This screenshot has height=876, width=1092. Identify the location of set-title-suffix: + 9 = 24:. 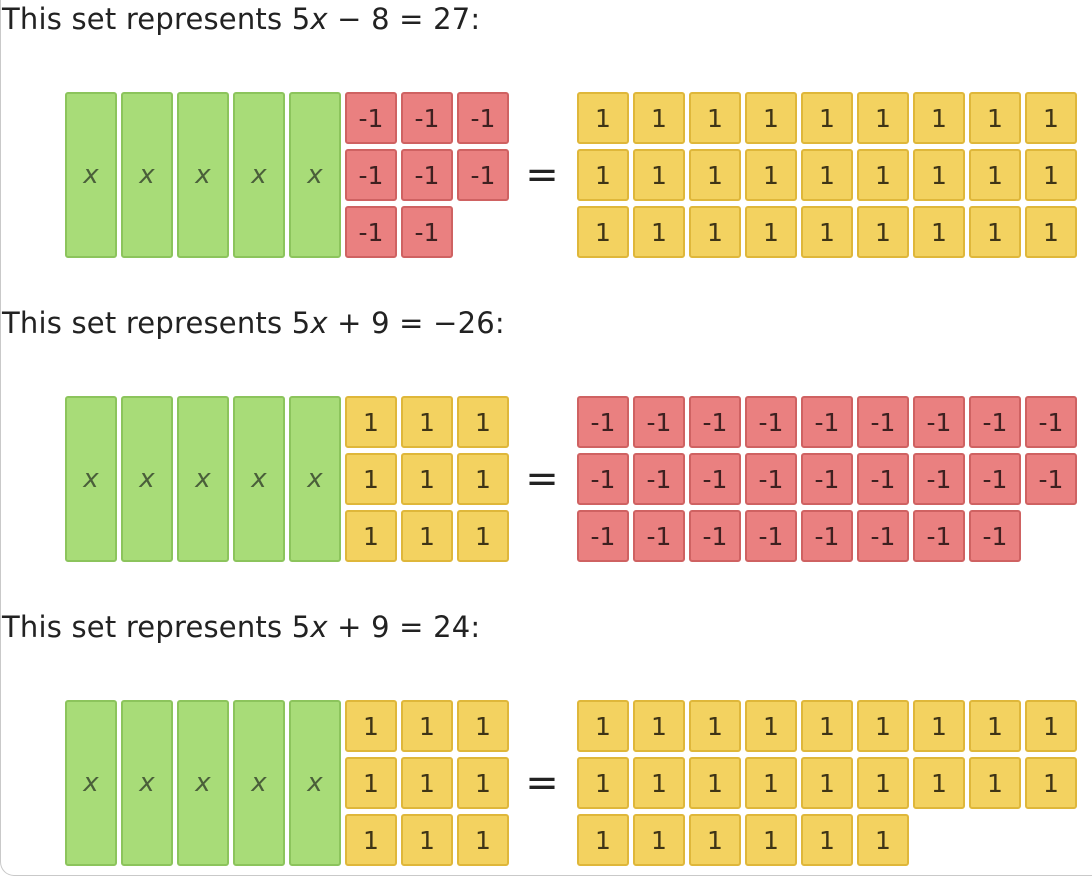
(404, 627).